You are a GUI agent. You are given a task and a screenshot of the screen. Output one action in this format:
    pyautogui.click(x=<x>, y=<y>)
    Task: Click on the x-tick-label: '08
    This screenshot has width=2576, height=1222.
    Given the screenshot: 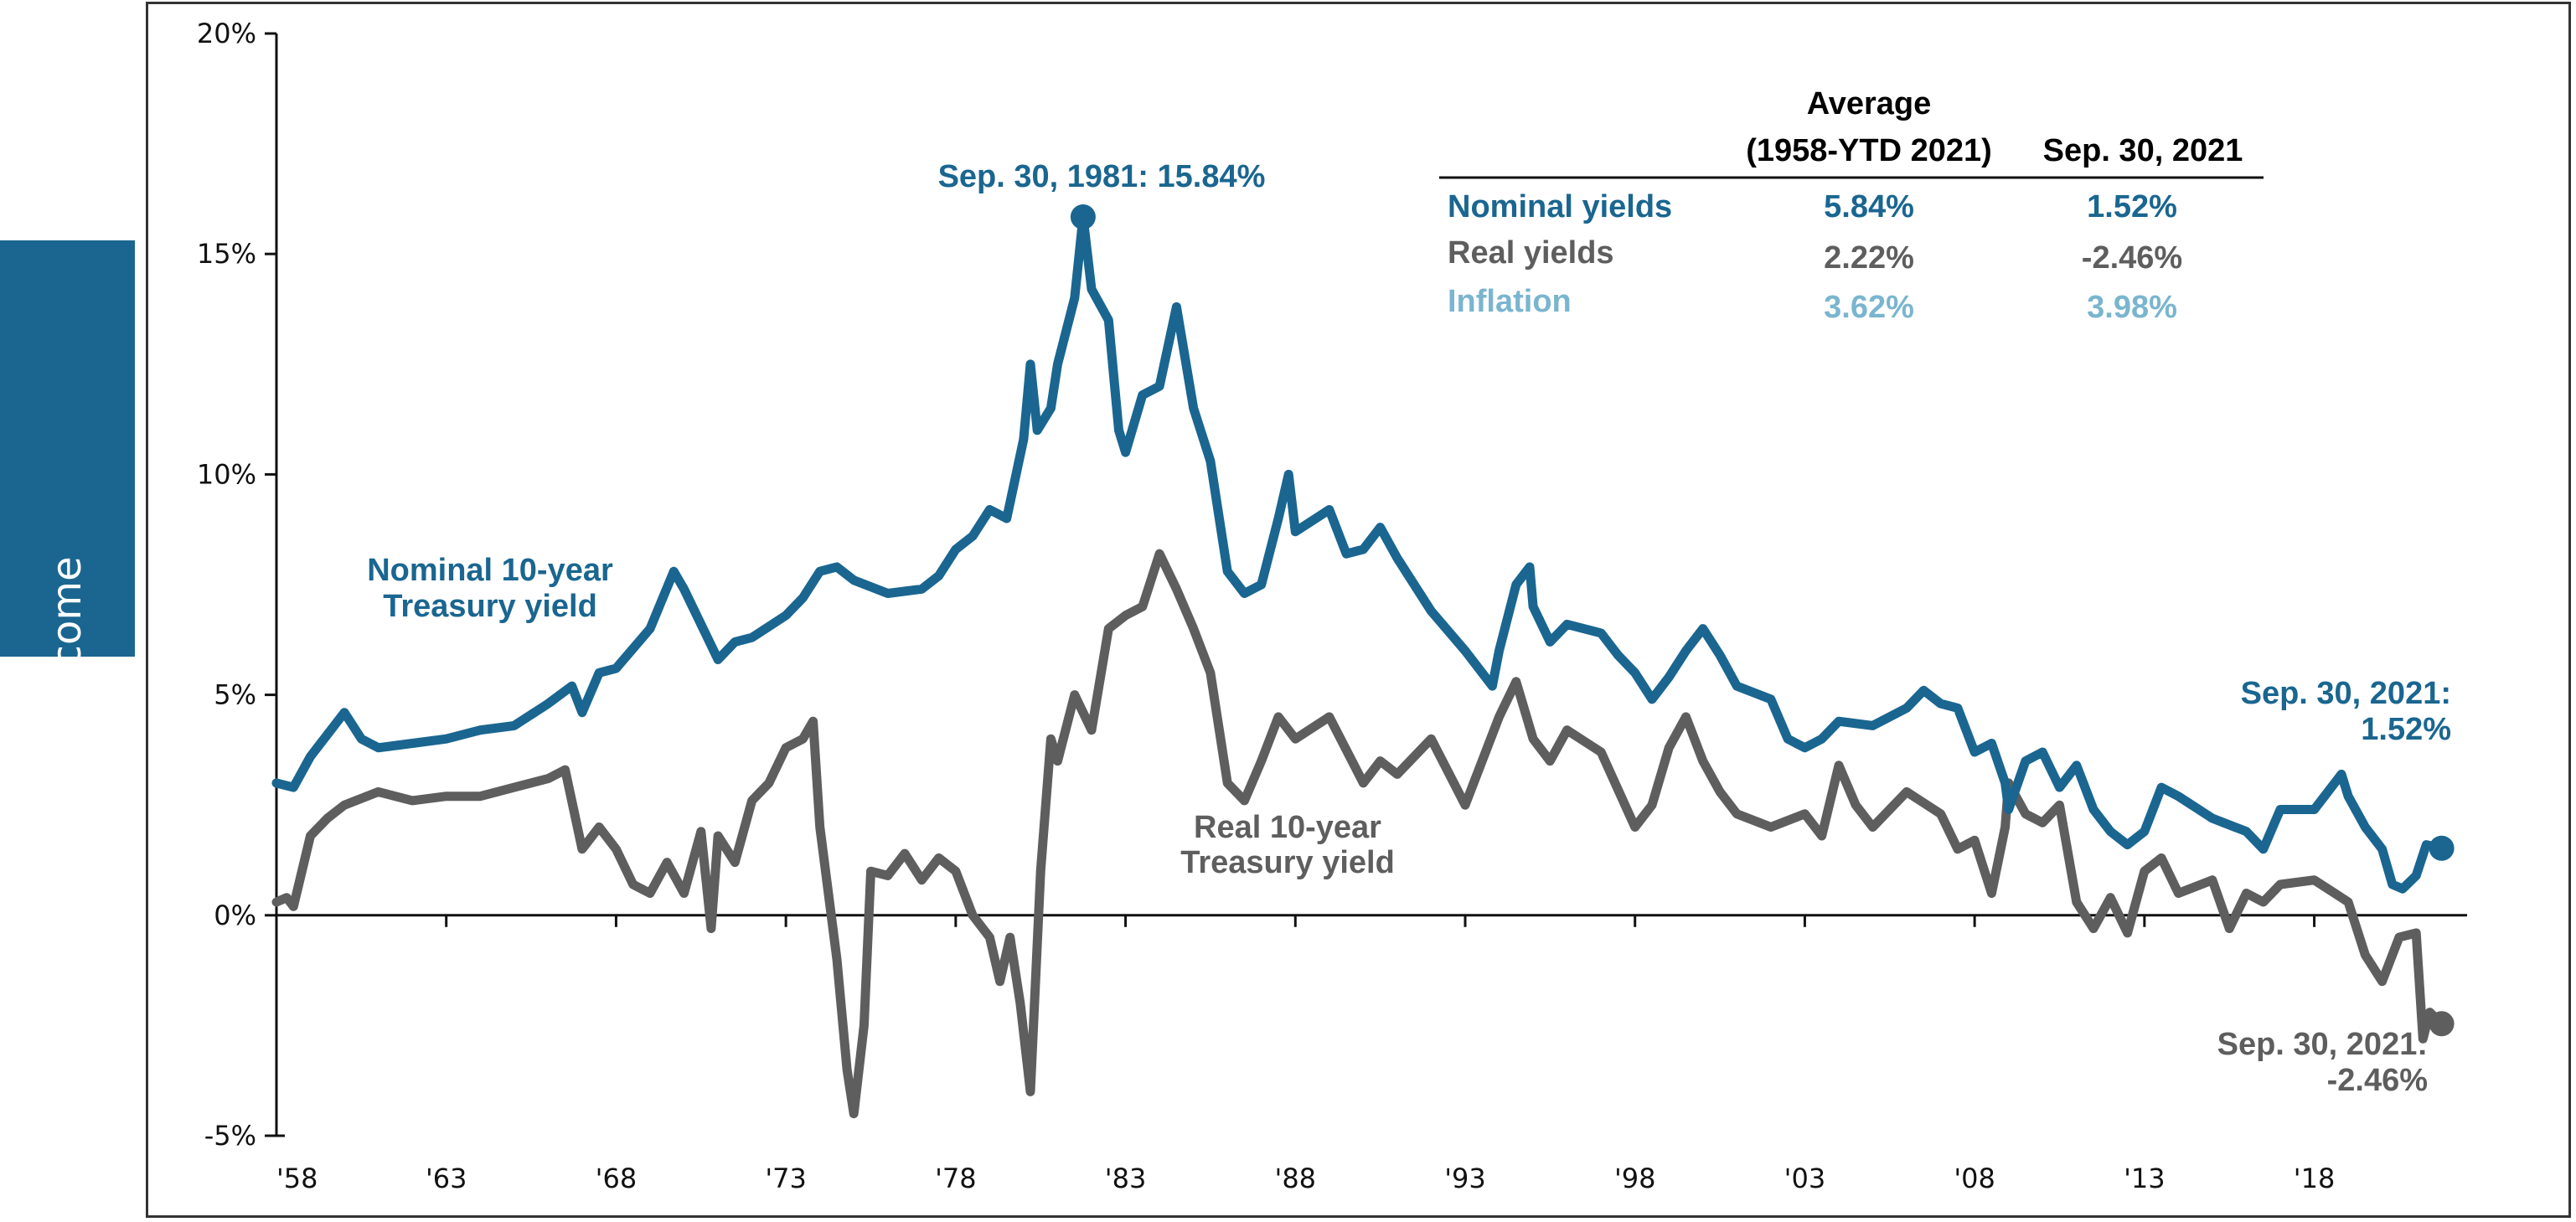 What is the action you would take?
    pyautogui.click(x=1974, y=1178)
    